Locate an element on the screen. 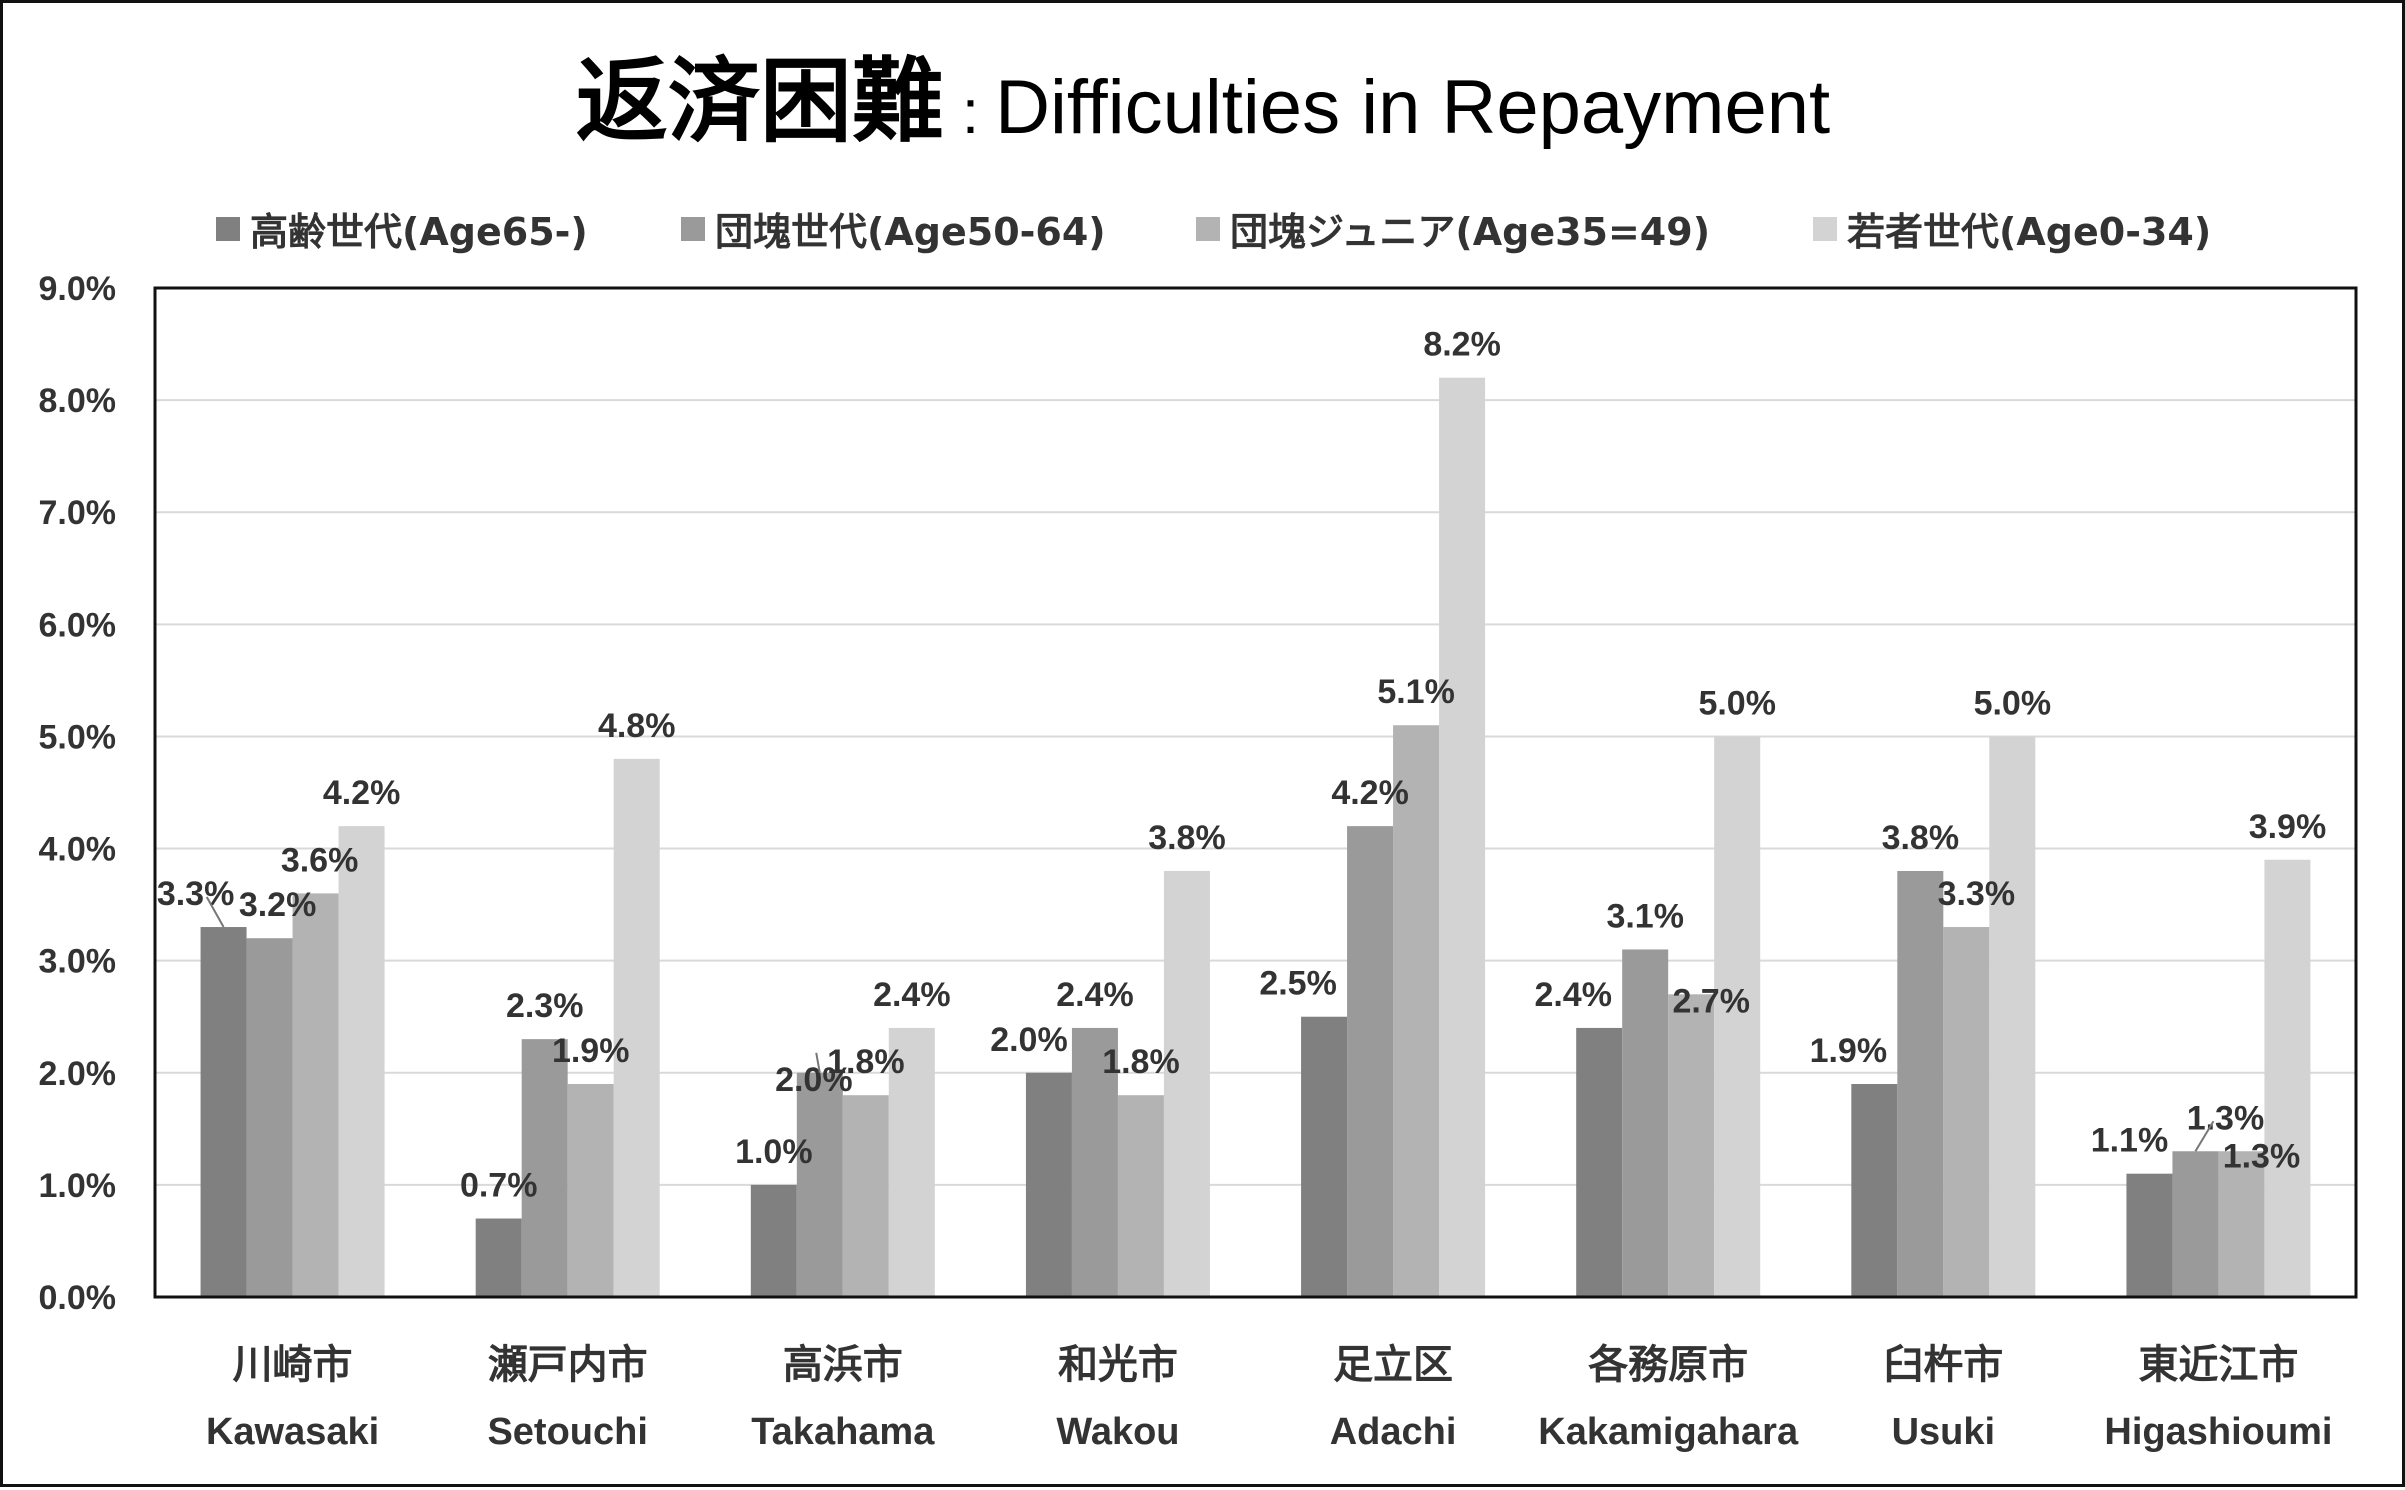 The height and width of the screenshot is (1490, 2405). chart-title-jp: 返済困難 is located at coordinates (760, 101).